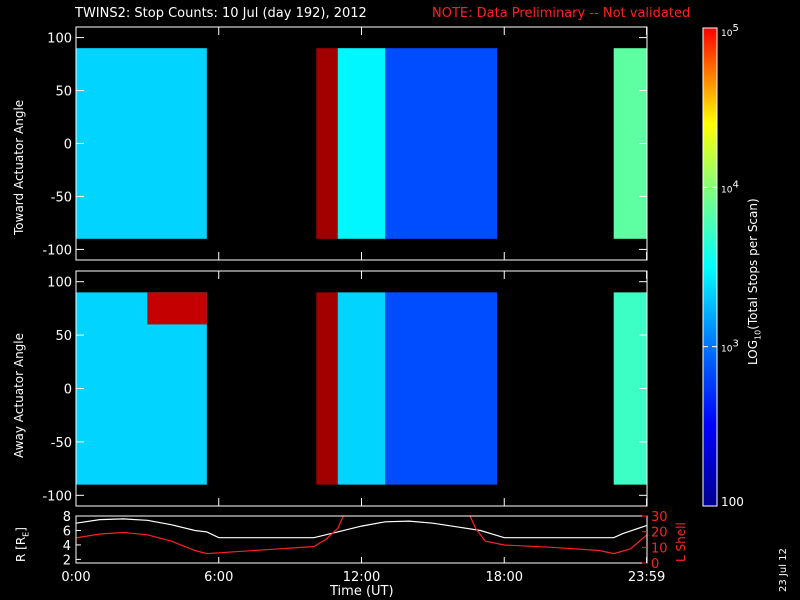 The height and width of the screenshot is (600, 800). I want to click on away-ytick-label: -100, so click(57, 496).